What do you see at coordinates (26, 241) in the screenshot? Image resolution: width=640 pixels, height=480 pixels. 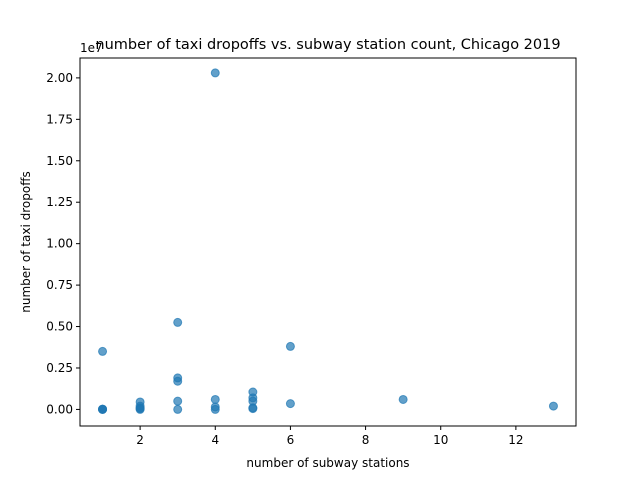 I see `y-axis-title: number of taxi dropoffs` at bounding box center [26, 241].